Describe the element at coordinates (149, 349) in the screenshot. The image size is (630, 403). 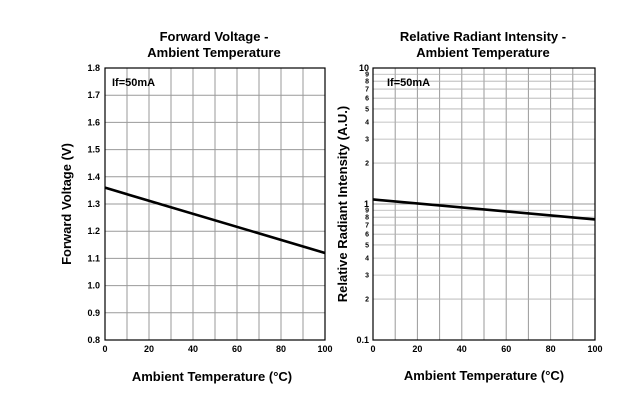
I see `chart1-x-tick-label: 20` at that location.